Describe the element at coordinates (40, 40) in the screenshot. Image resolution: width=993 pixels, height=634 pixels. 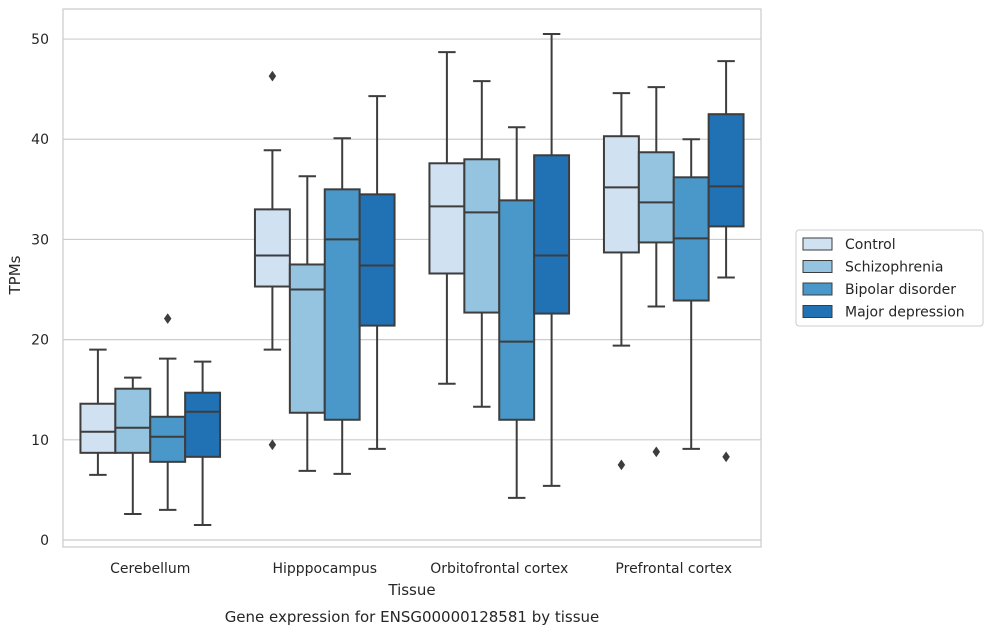
I see `y-tick-label: 50` at that location.